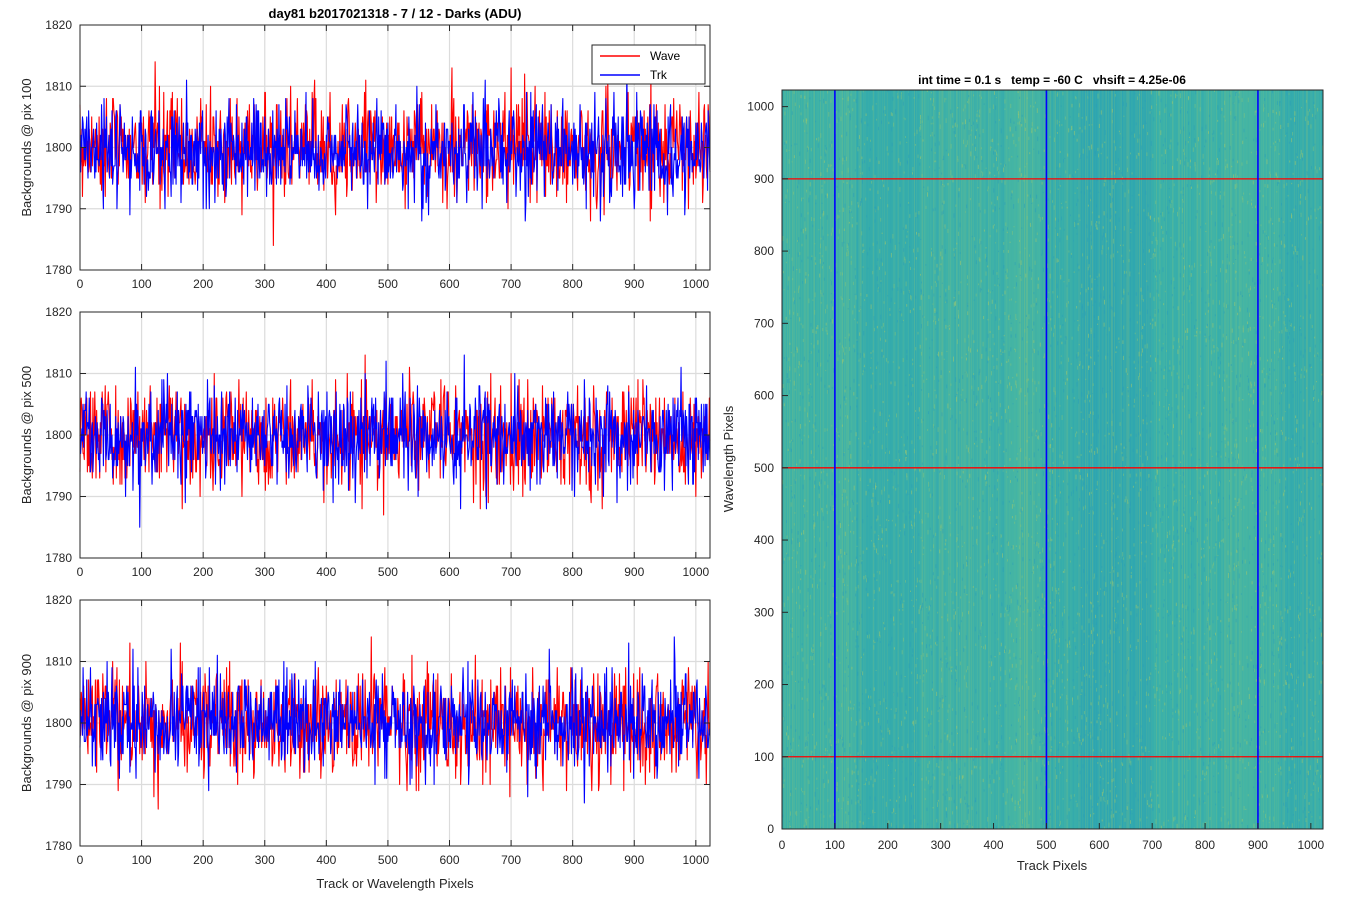 This screenshot has width=1350, height=900. Describe the element at coordinates (326, 572) in the screenshot. I see `x-tick-label: 400` at that location.